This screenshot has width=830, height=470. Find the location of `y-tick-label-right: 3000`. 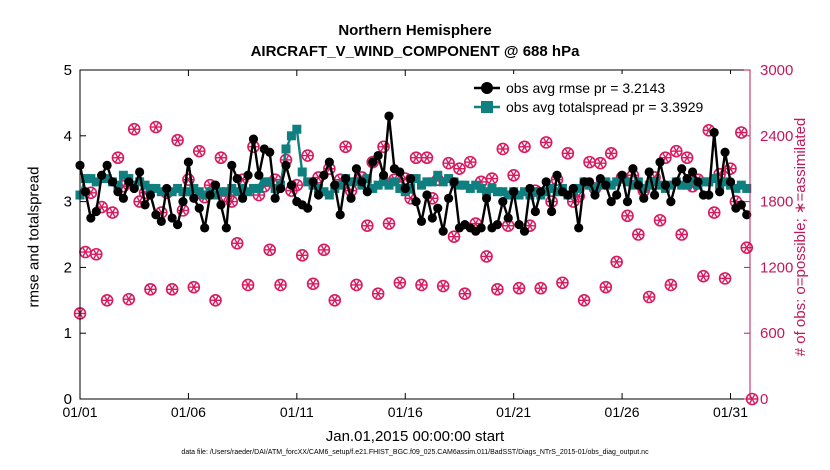

y-tick-label-right: 3000 is located at coordinates (776, 70).